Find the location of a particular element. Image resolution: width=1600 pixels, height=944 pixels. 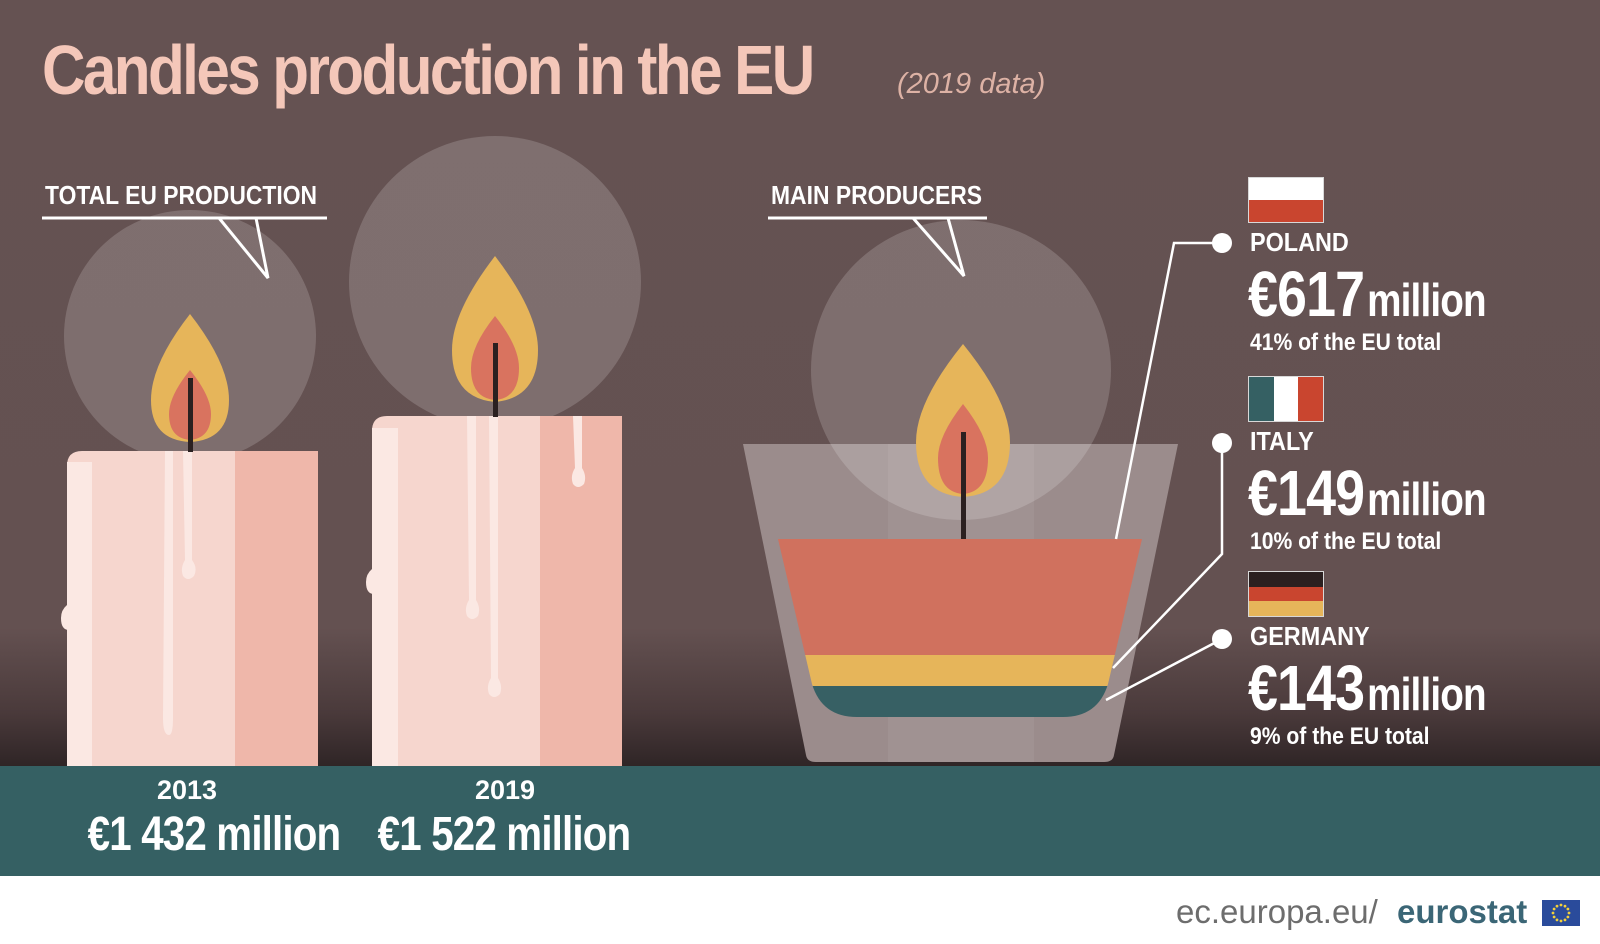

shelf is located at coordinates (800, 821).